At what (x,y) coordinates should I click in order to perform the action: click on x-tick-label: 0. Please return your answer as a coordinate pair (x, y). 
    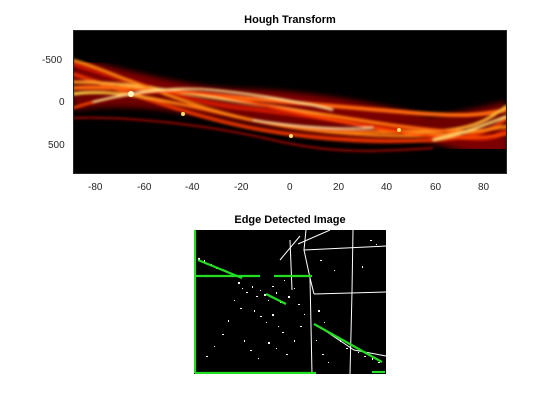
    Looking at the image, I should click on (290, 187).